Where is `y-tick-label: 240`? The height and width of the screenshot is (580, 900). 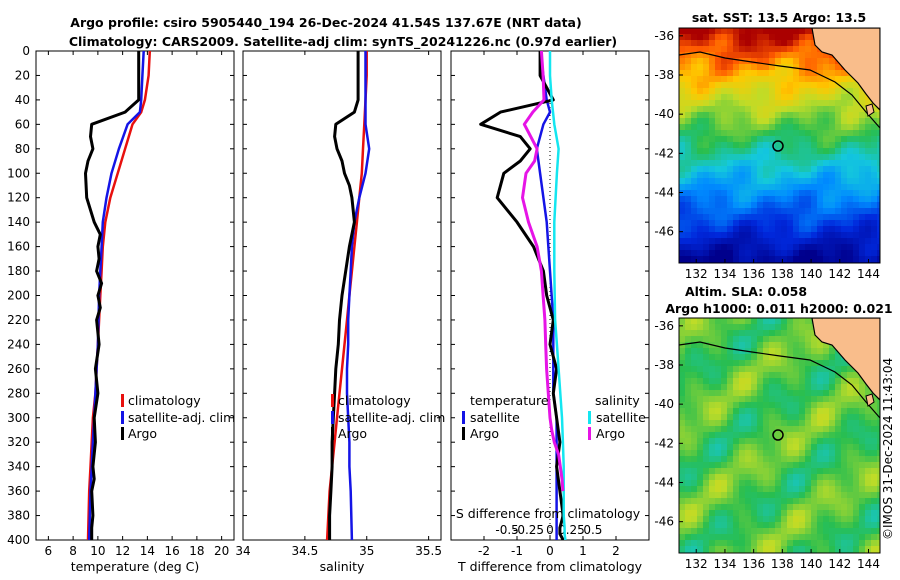 y-tick-label: 240 is located at coordinates (18, 344).